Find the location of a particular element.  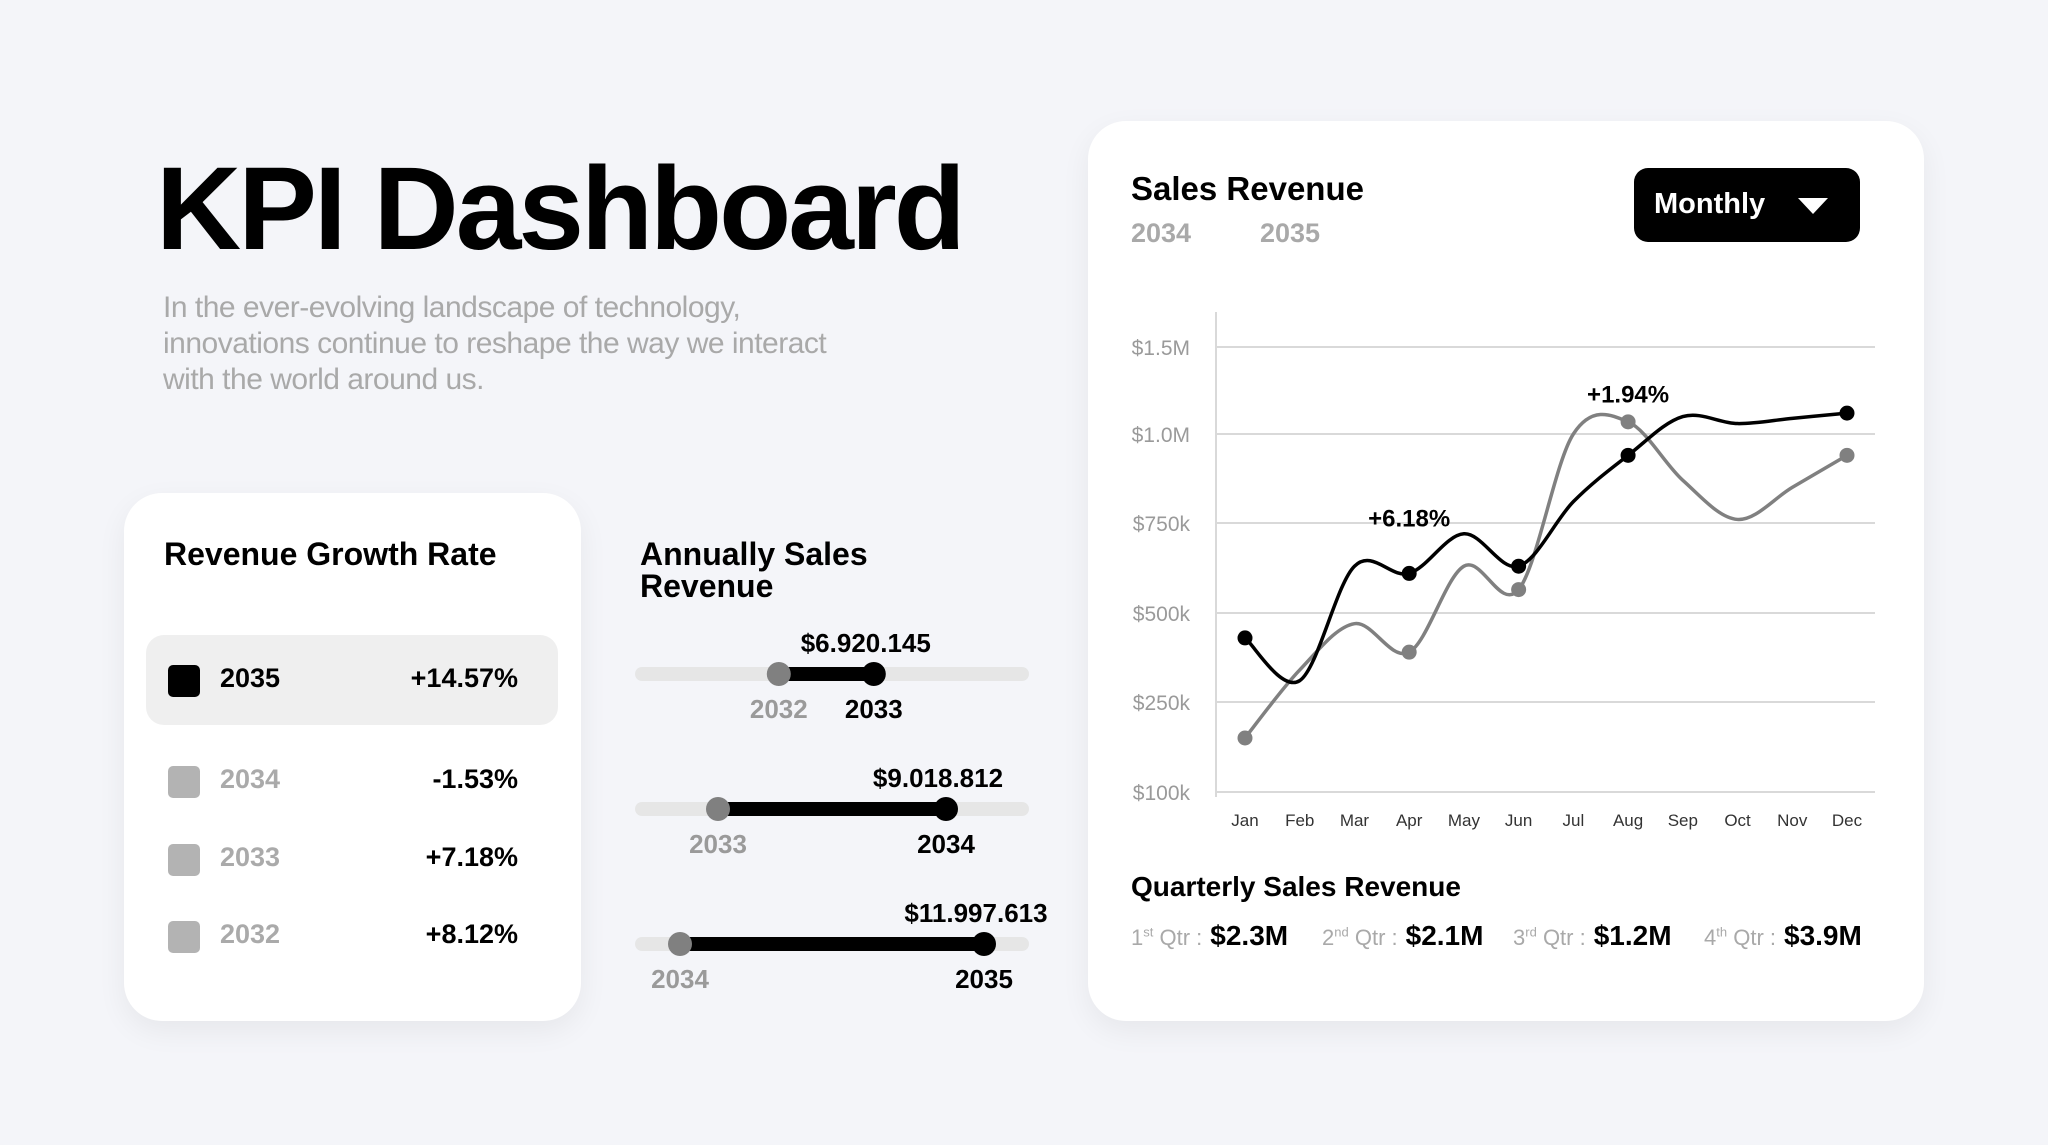

quarter-ordinal: 4 is located at coordinates (1710, 937).